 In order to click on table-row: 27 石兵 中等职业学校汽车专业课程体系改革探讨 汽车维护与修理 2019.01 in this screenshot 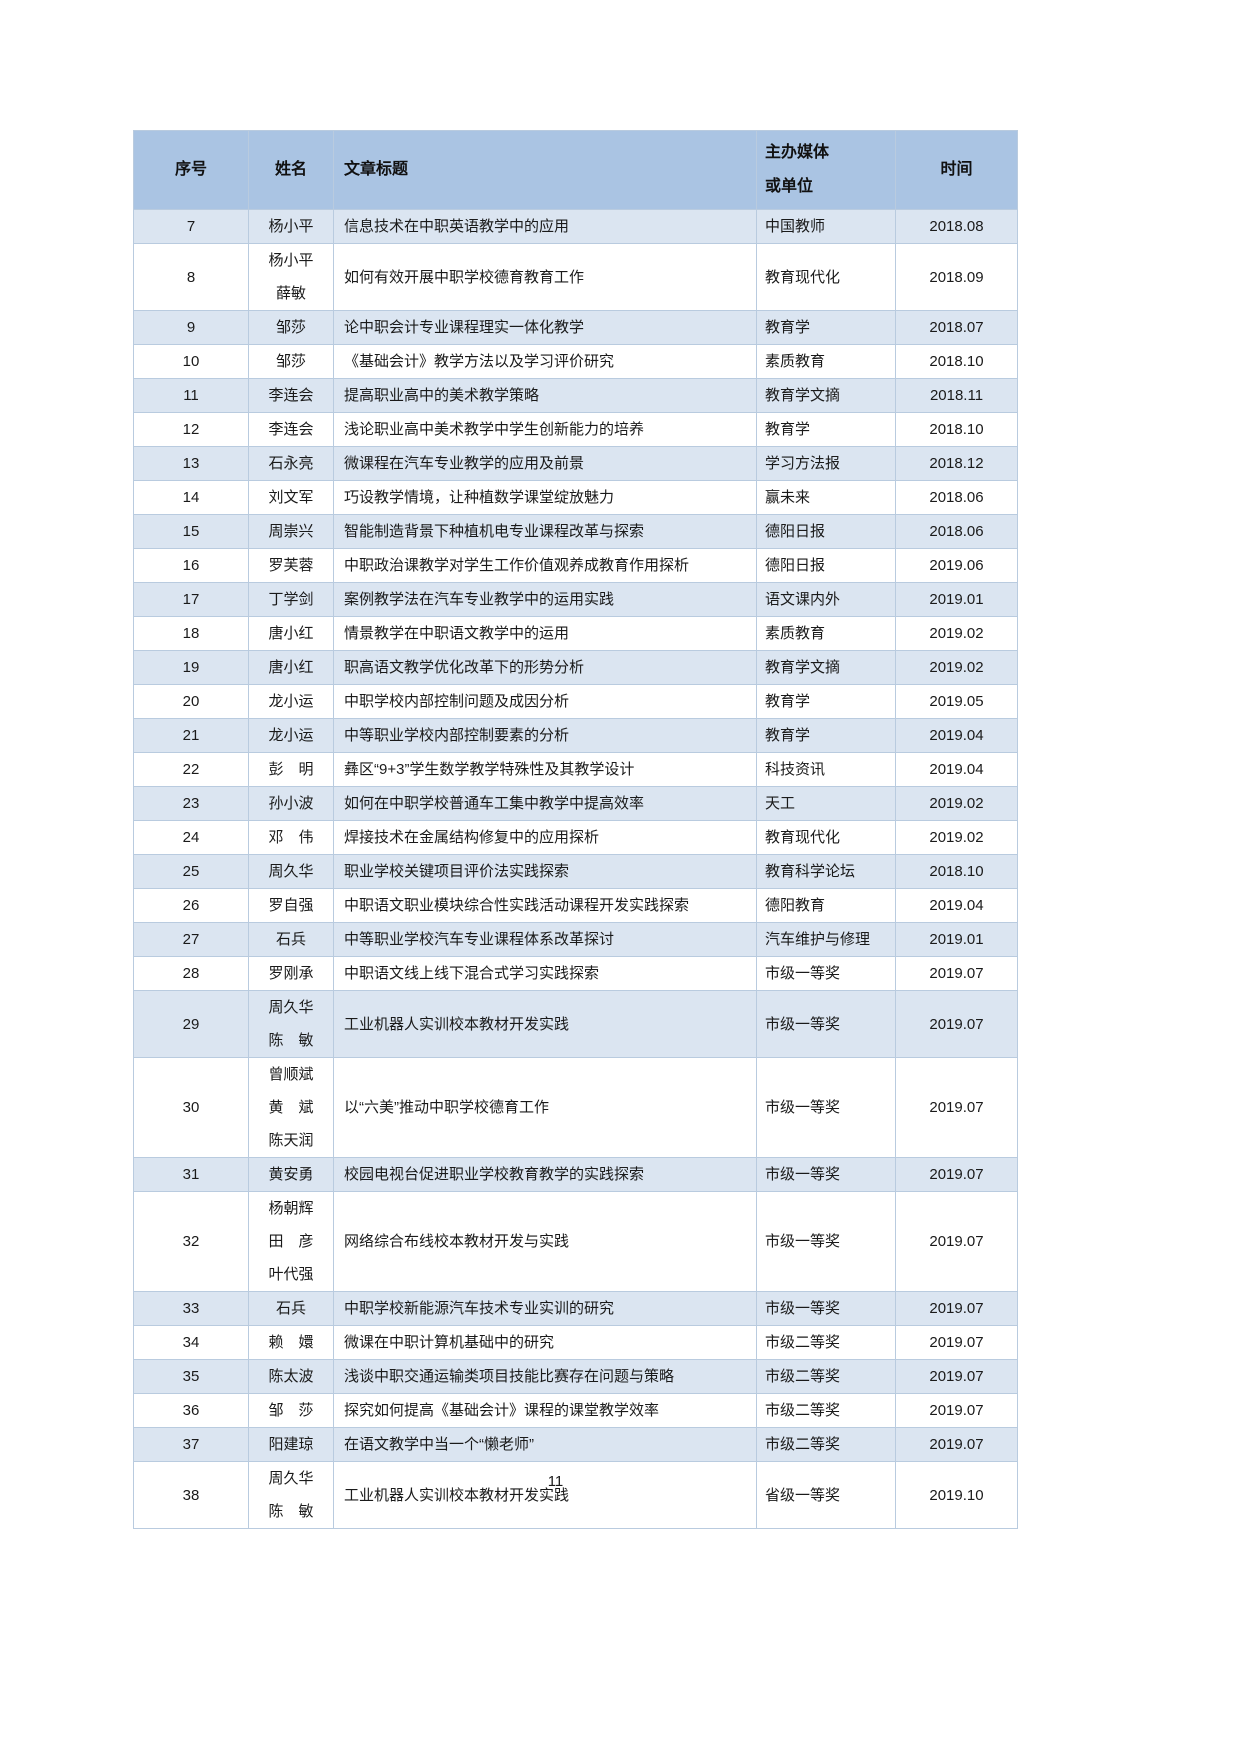, I will do `click(575, 939)`.